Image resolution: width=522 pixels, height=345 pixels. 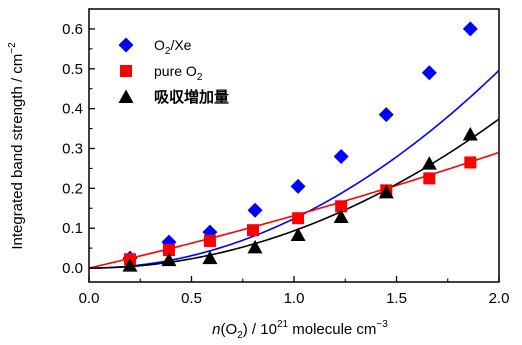 I want to click on y-tick-label: 0.2, so click(x=72, y=188).